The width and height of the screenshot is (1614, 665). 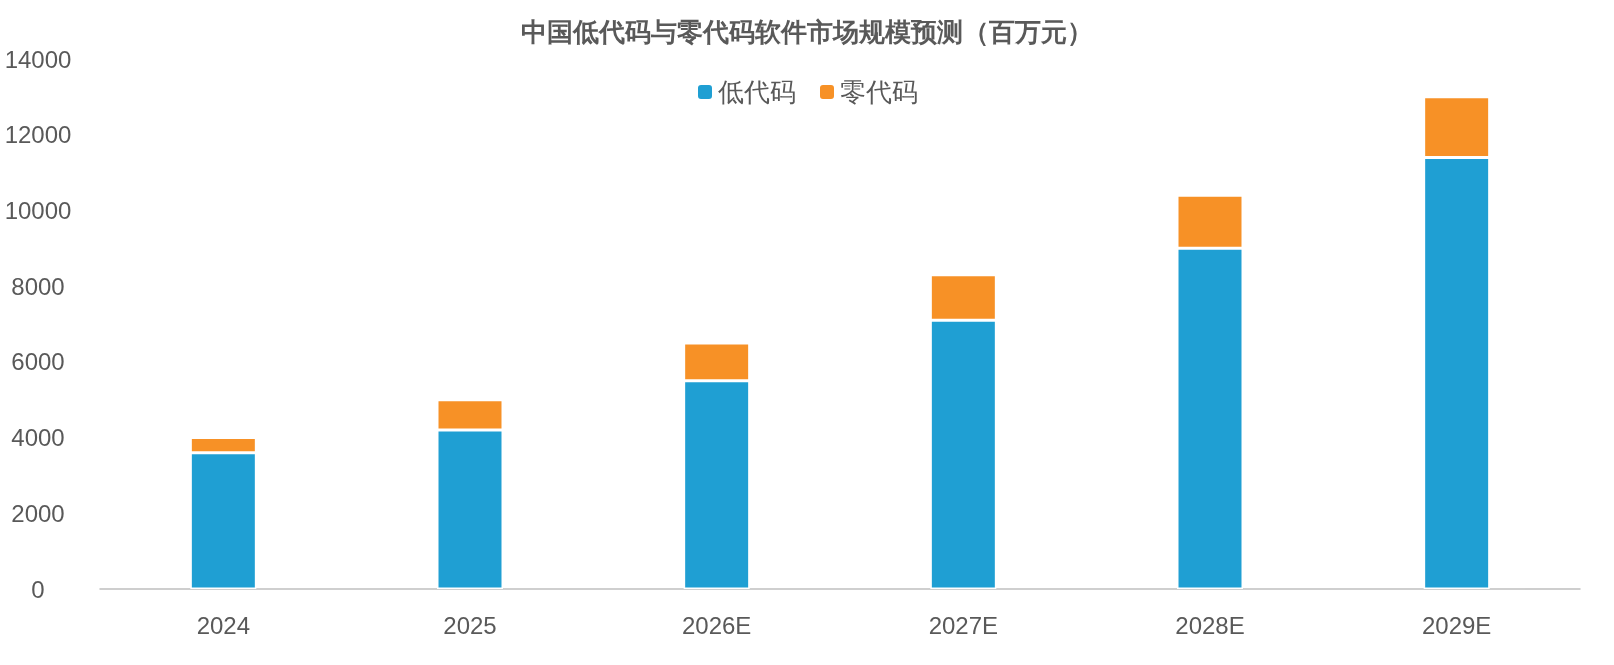 I want to click on x-tick-label: 2026E, so click(x=716, y=625).